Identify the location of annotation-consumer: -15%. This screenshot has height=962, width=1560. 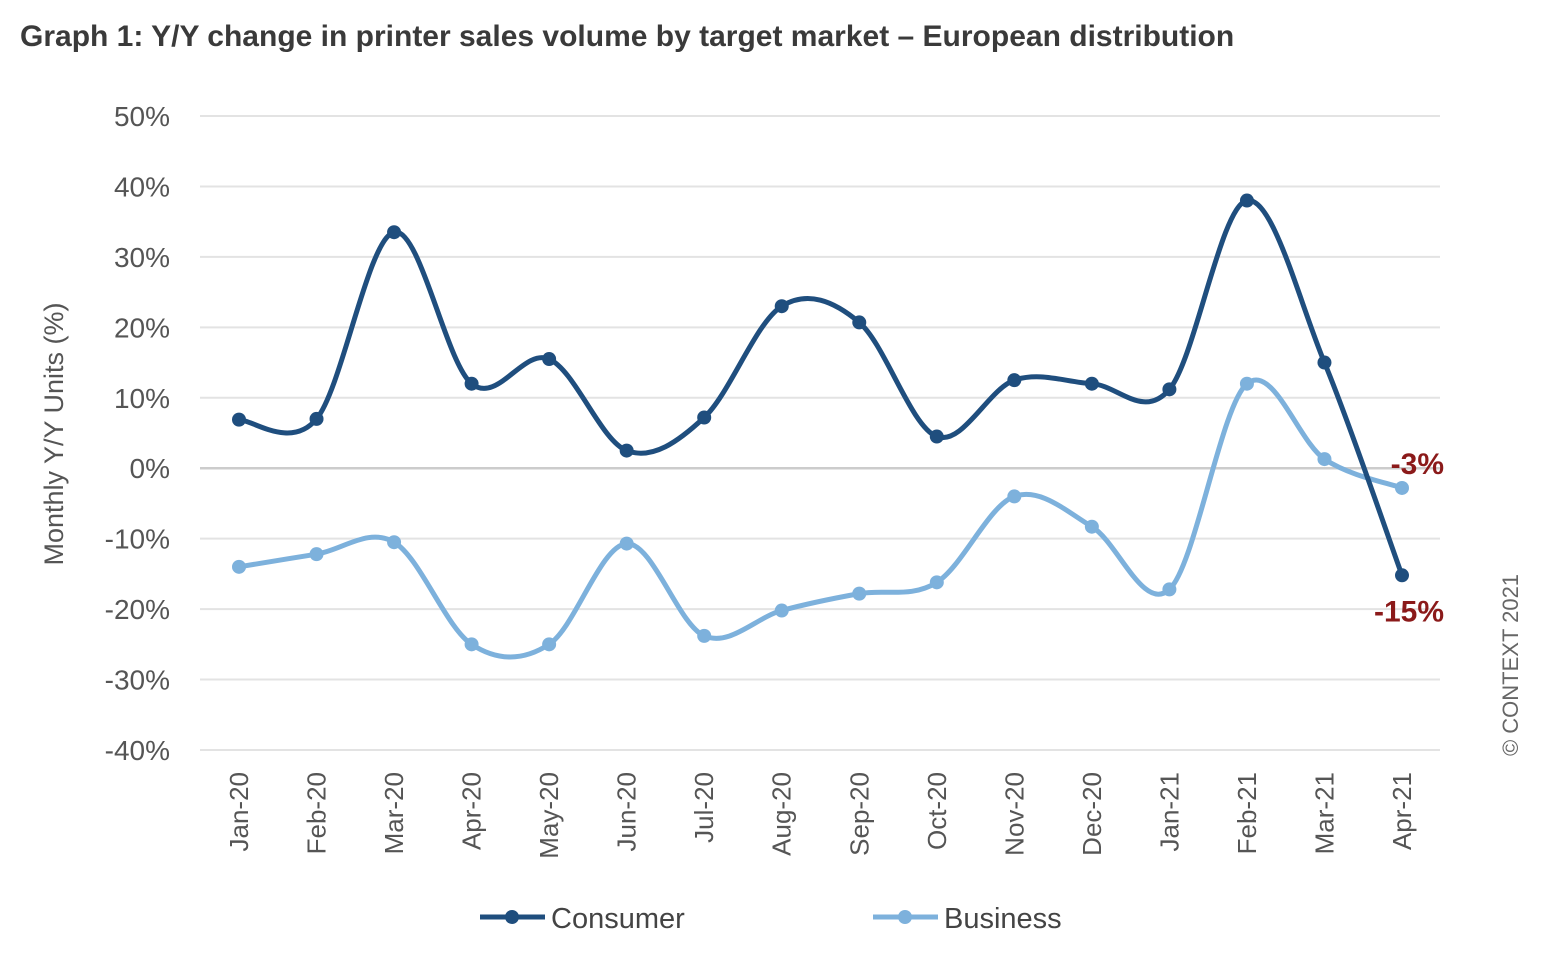
(1409, 611).